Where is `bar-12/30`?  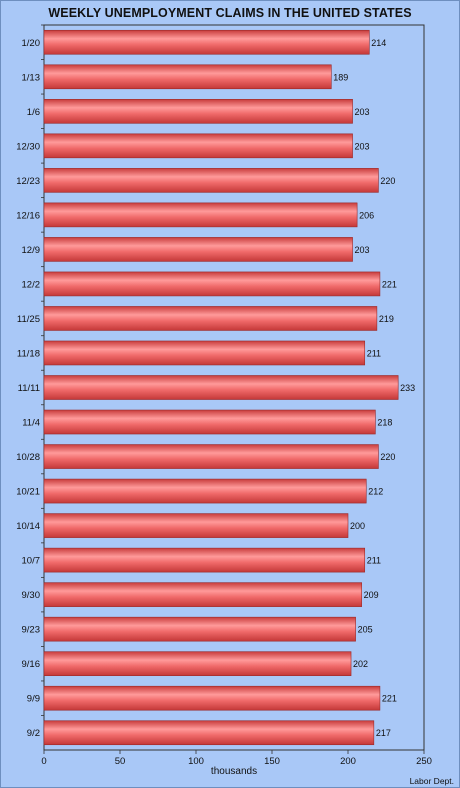 bar-12/30 is located at coordinates (198, 146).